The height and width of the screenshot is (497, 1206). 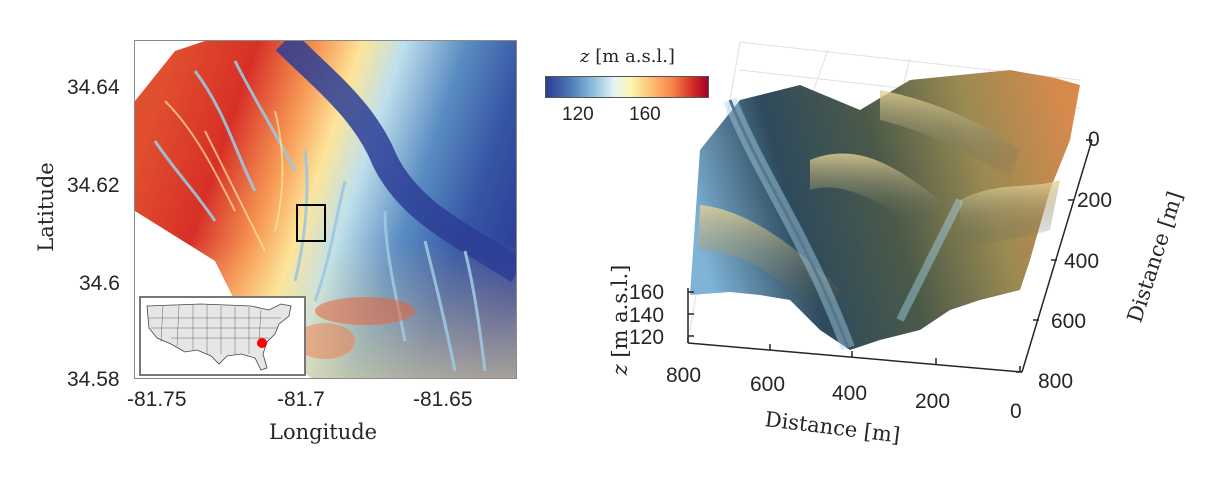 I want to click on y-tick-label: 400, so click(x=1082, y=261).